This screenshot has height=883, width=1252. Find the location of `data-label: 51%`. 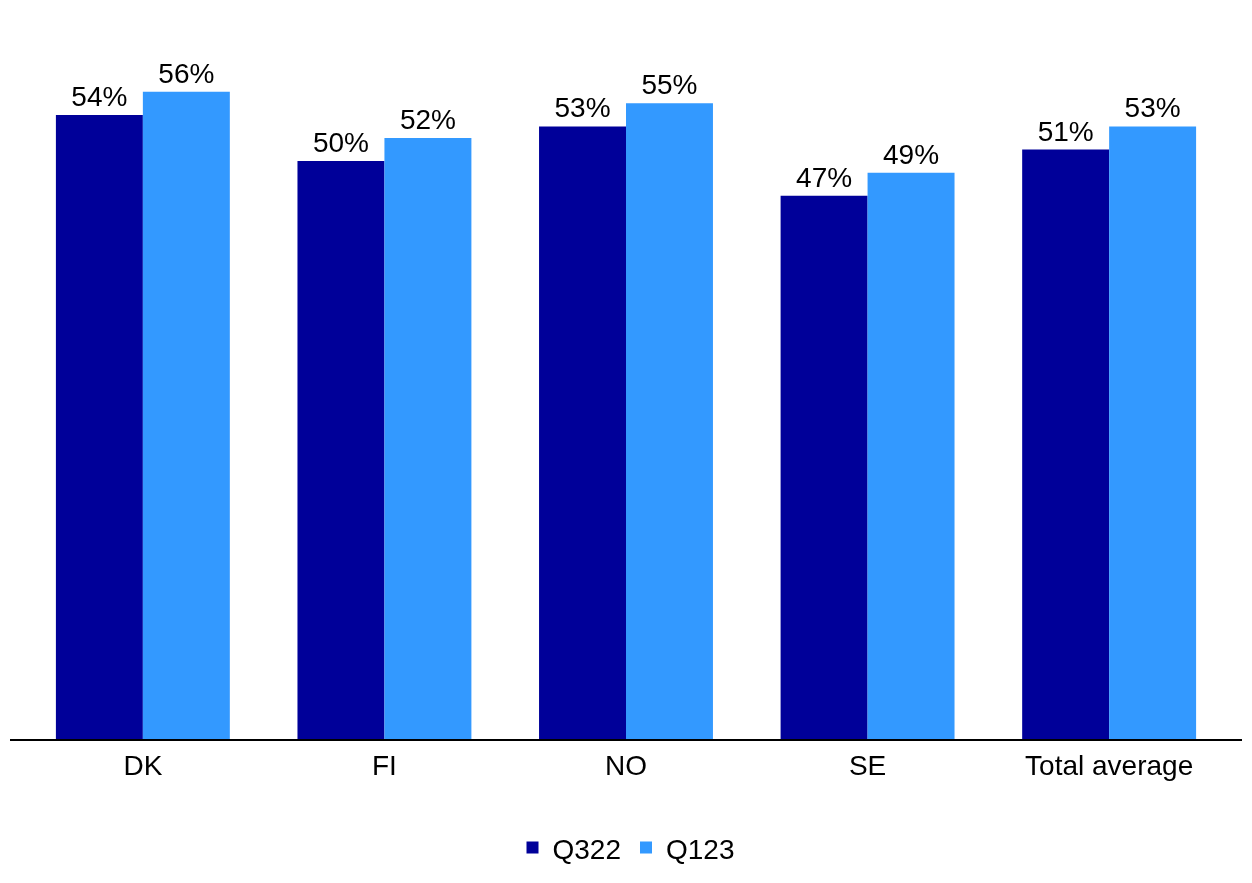

data-label: 51% is located at coordinates (1065, 131).